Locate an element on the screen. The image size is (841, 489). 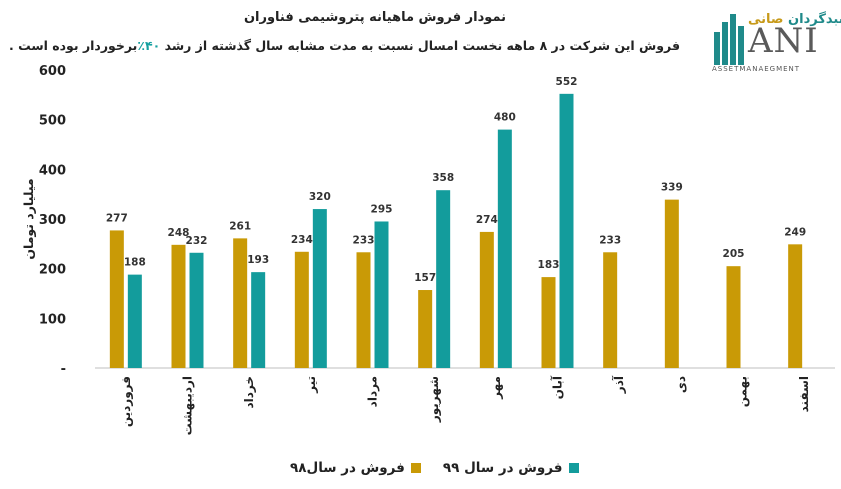
data-label-98: 183 is located at coordinates (549, 265).